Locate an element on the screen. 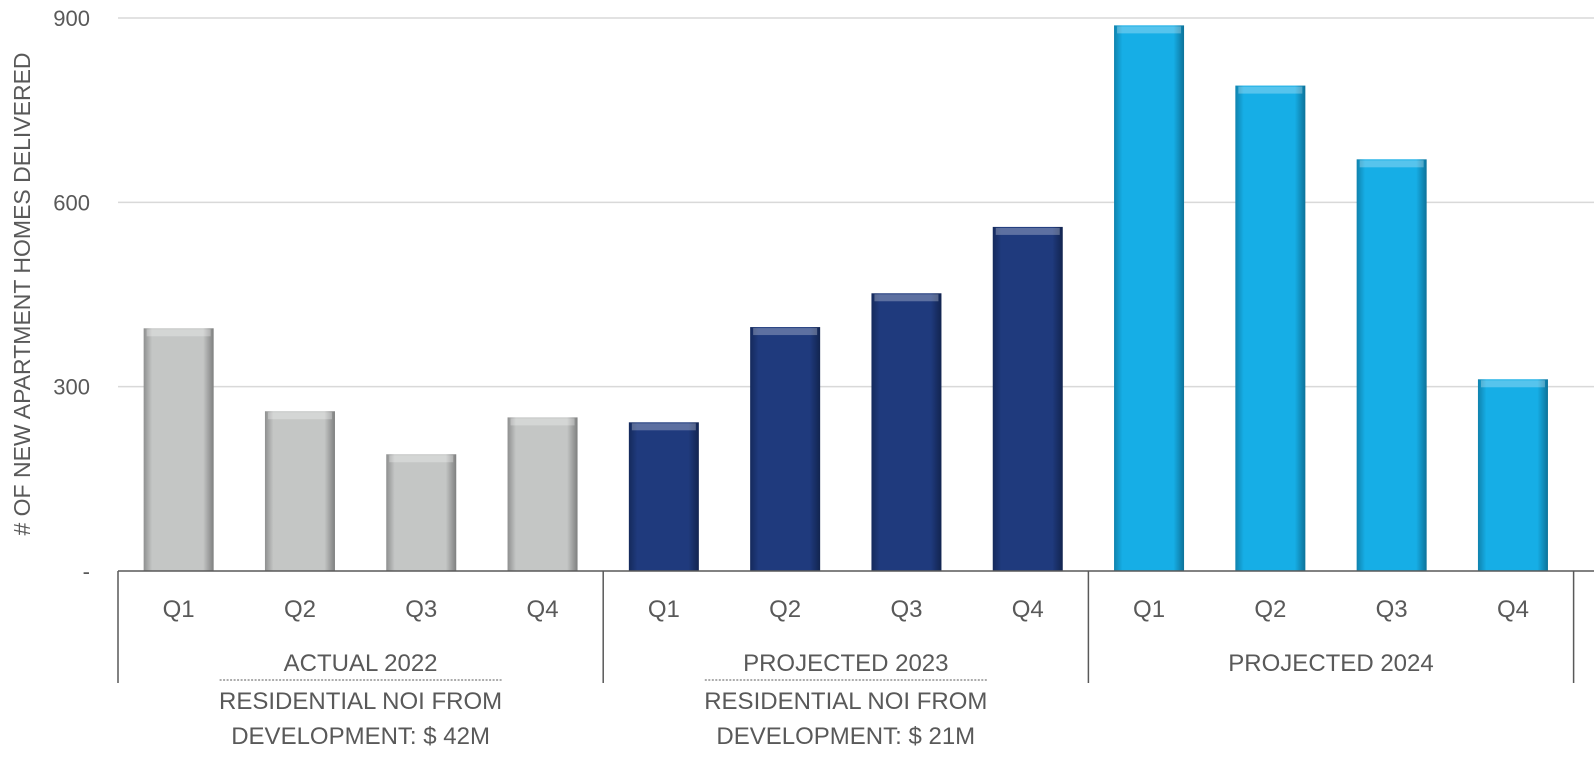  y-tick-label: 300 is located at coordinates (71, 387).